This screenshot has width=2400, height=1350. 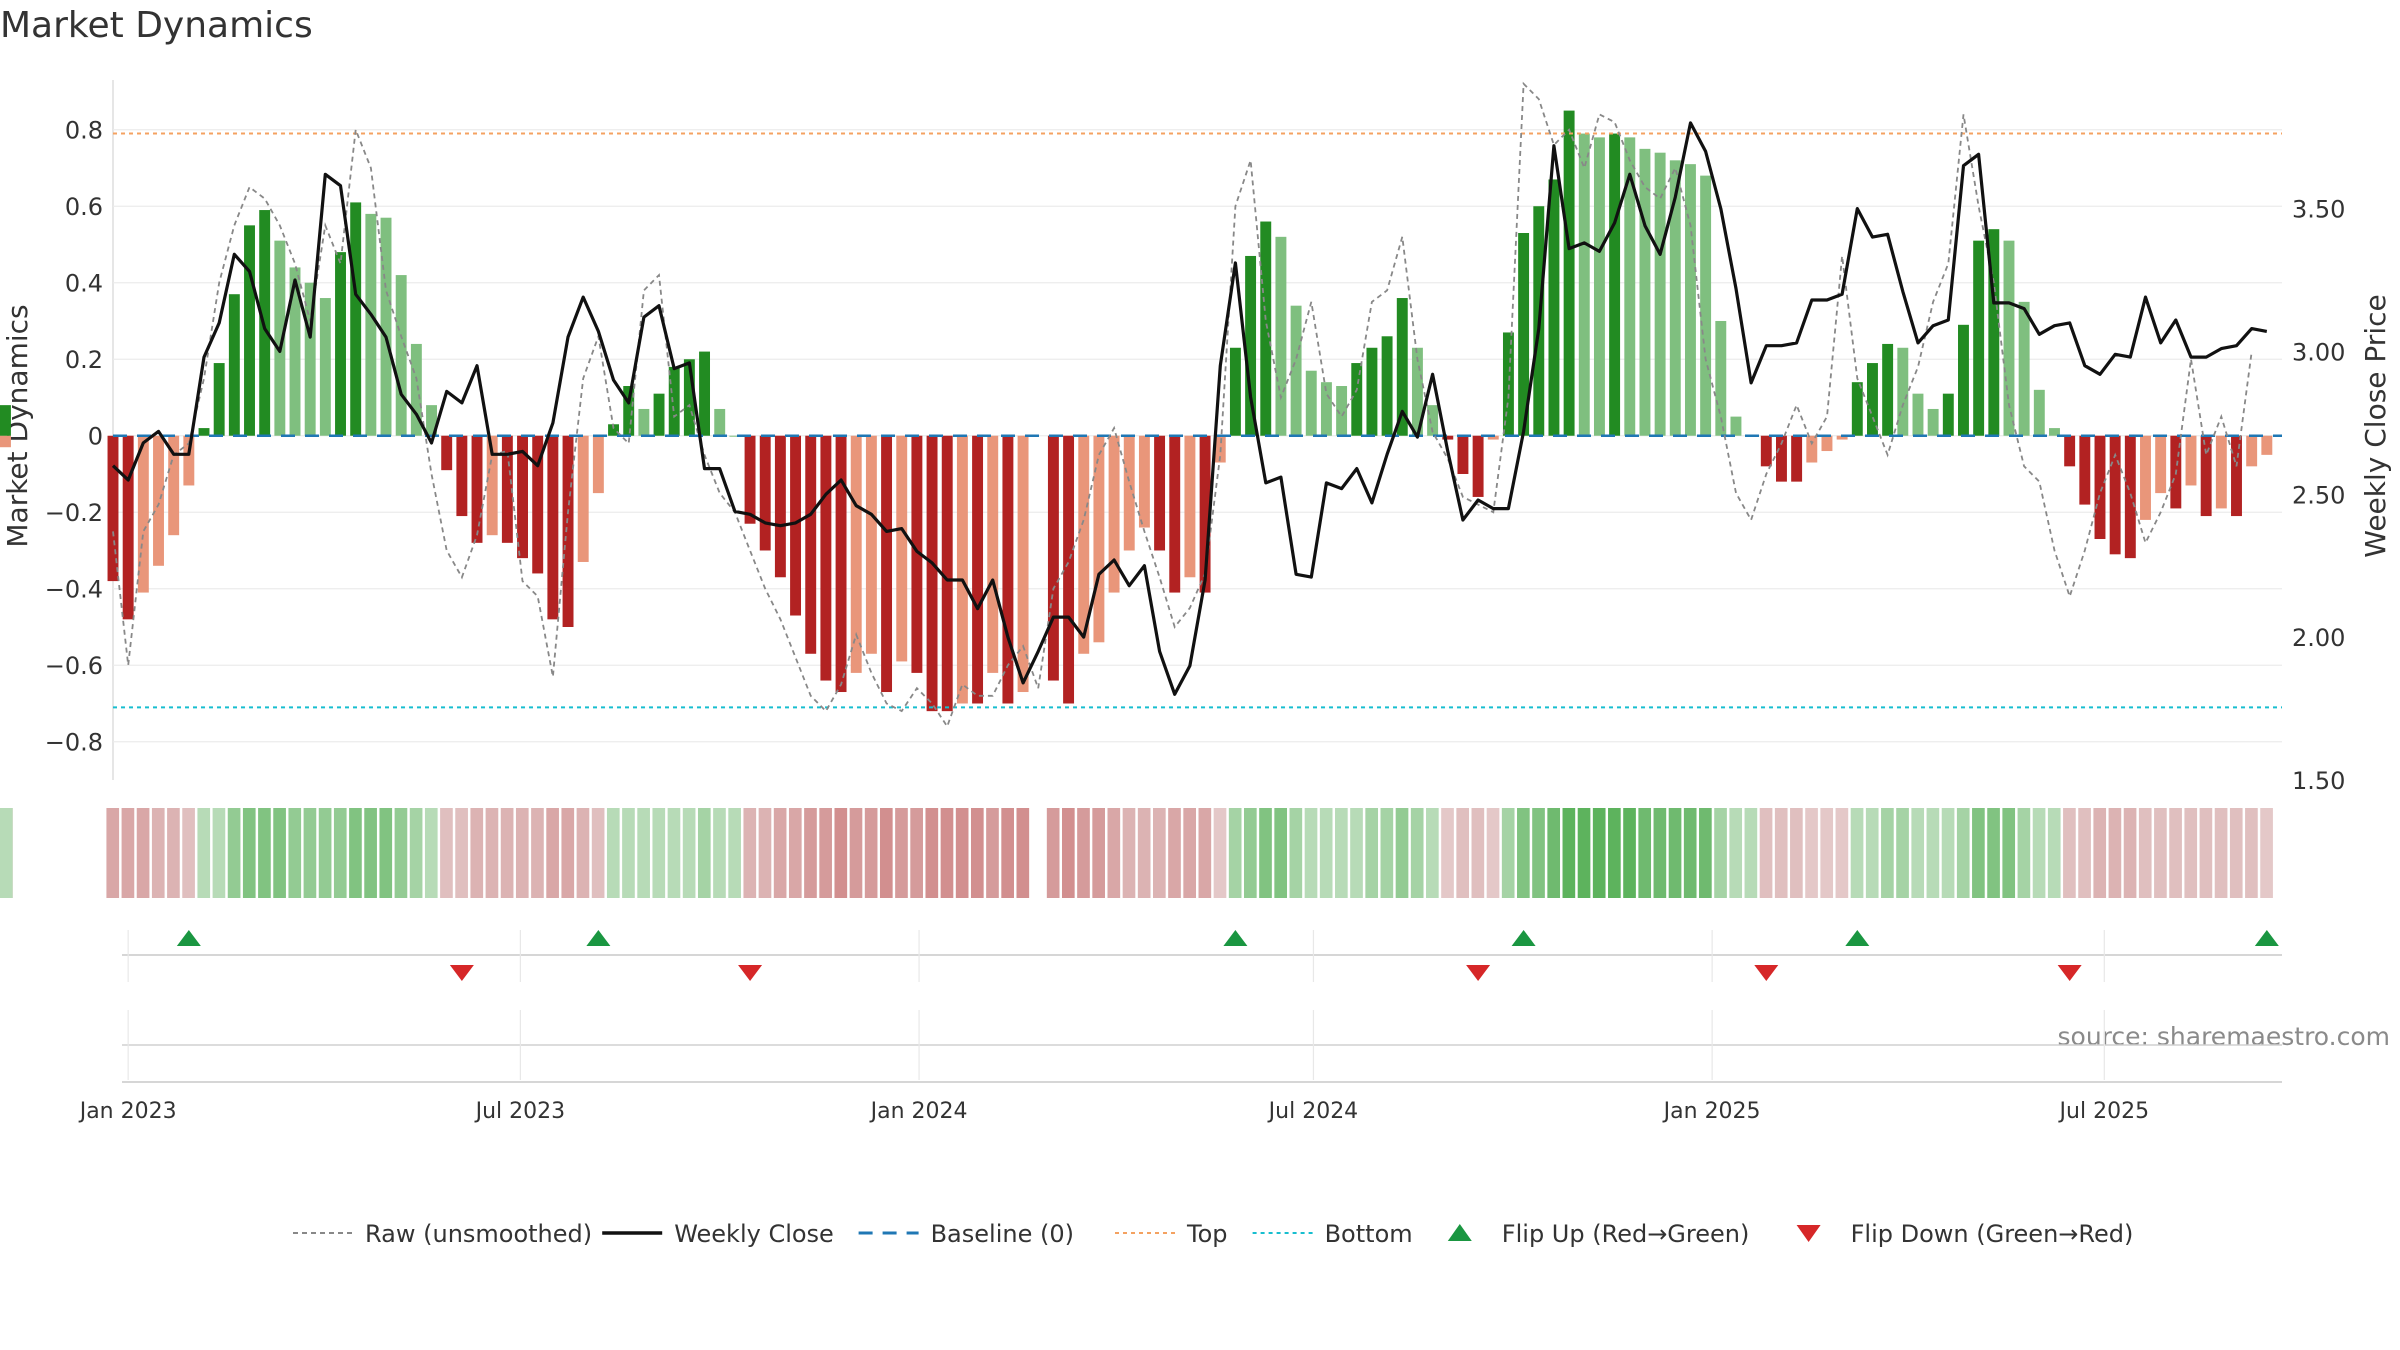 I want to click on y-tick-label: −0.4, so click(x=74, y=590).